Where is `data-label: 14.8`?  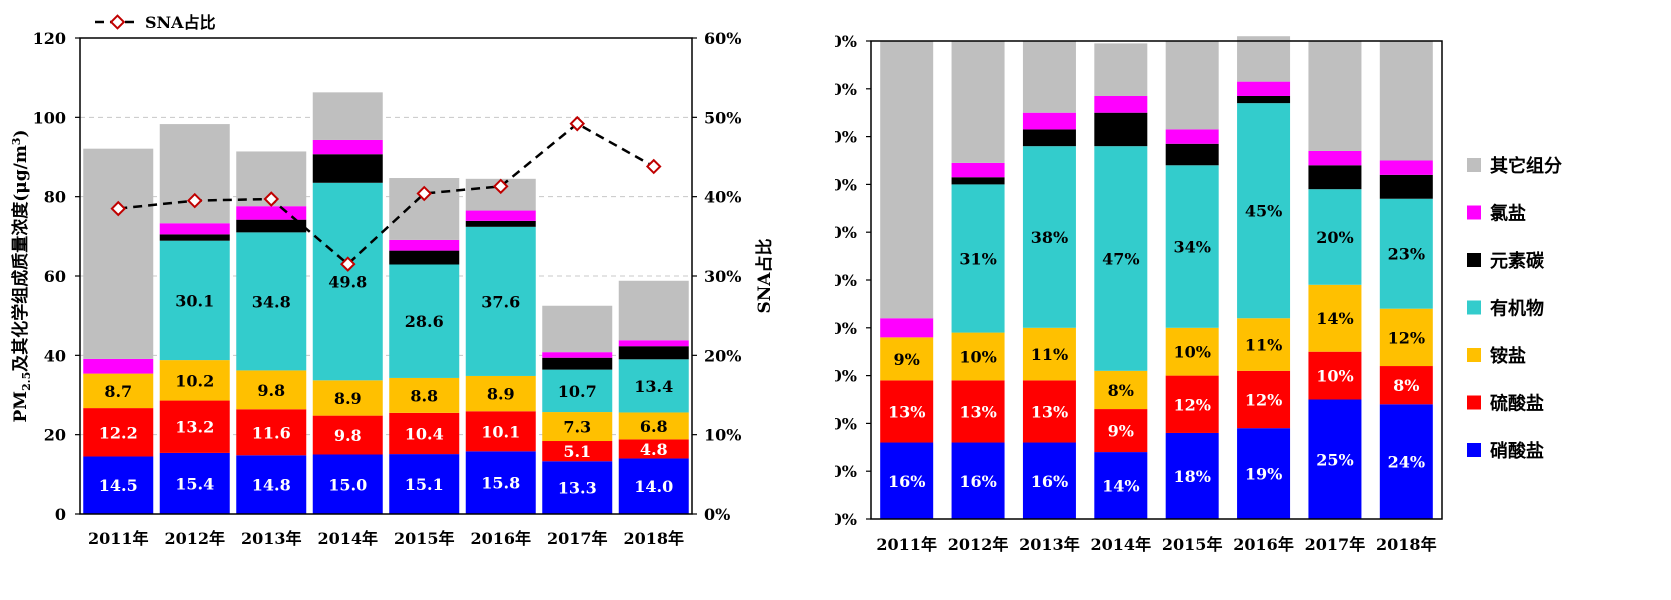
data-label: 14.8 is located at coordinates (271, 485).